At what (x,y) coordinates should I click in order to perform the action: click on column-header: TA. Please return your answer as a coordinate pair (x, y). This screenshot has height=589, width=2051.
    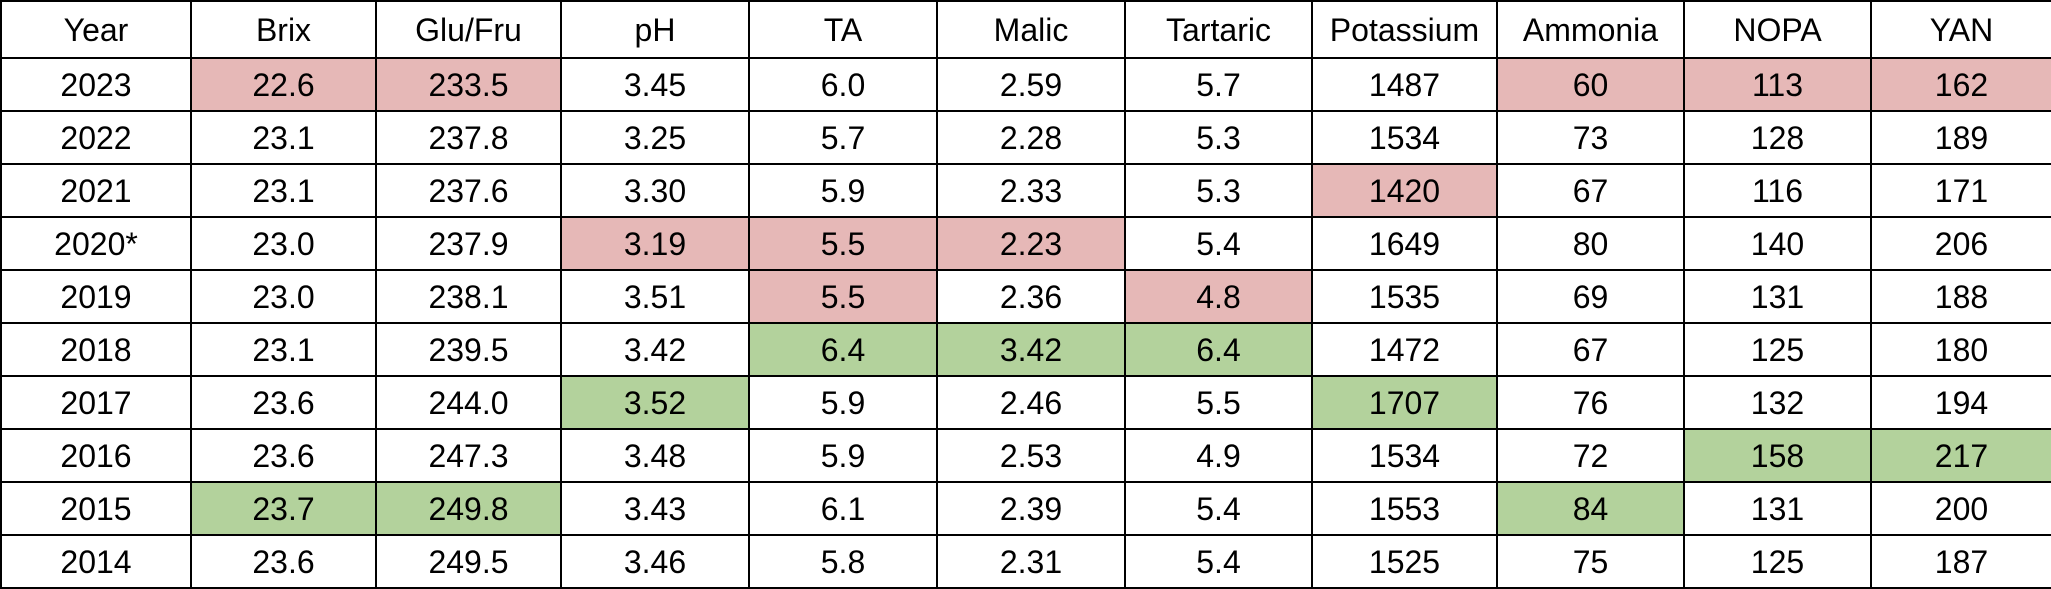
    Looking at the image, I should click on (843, 29).